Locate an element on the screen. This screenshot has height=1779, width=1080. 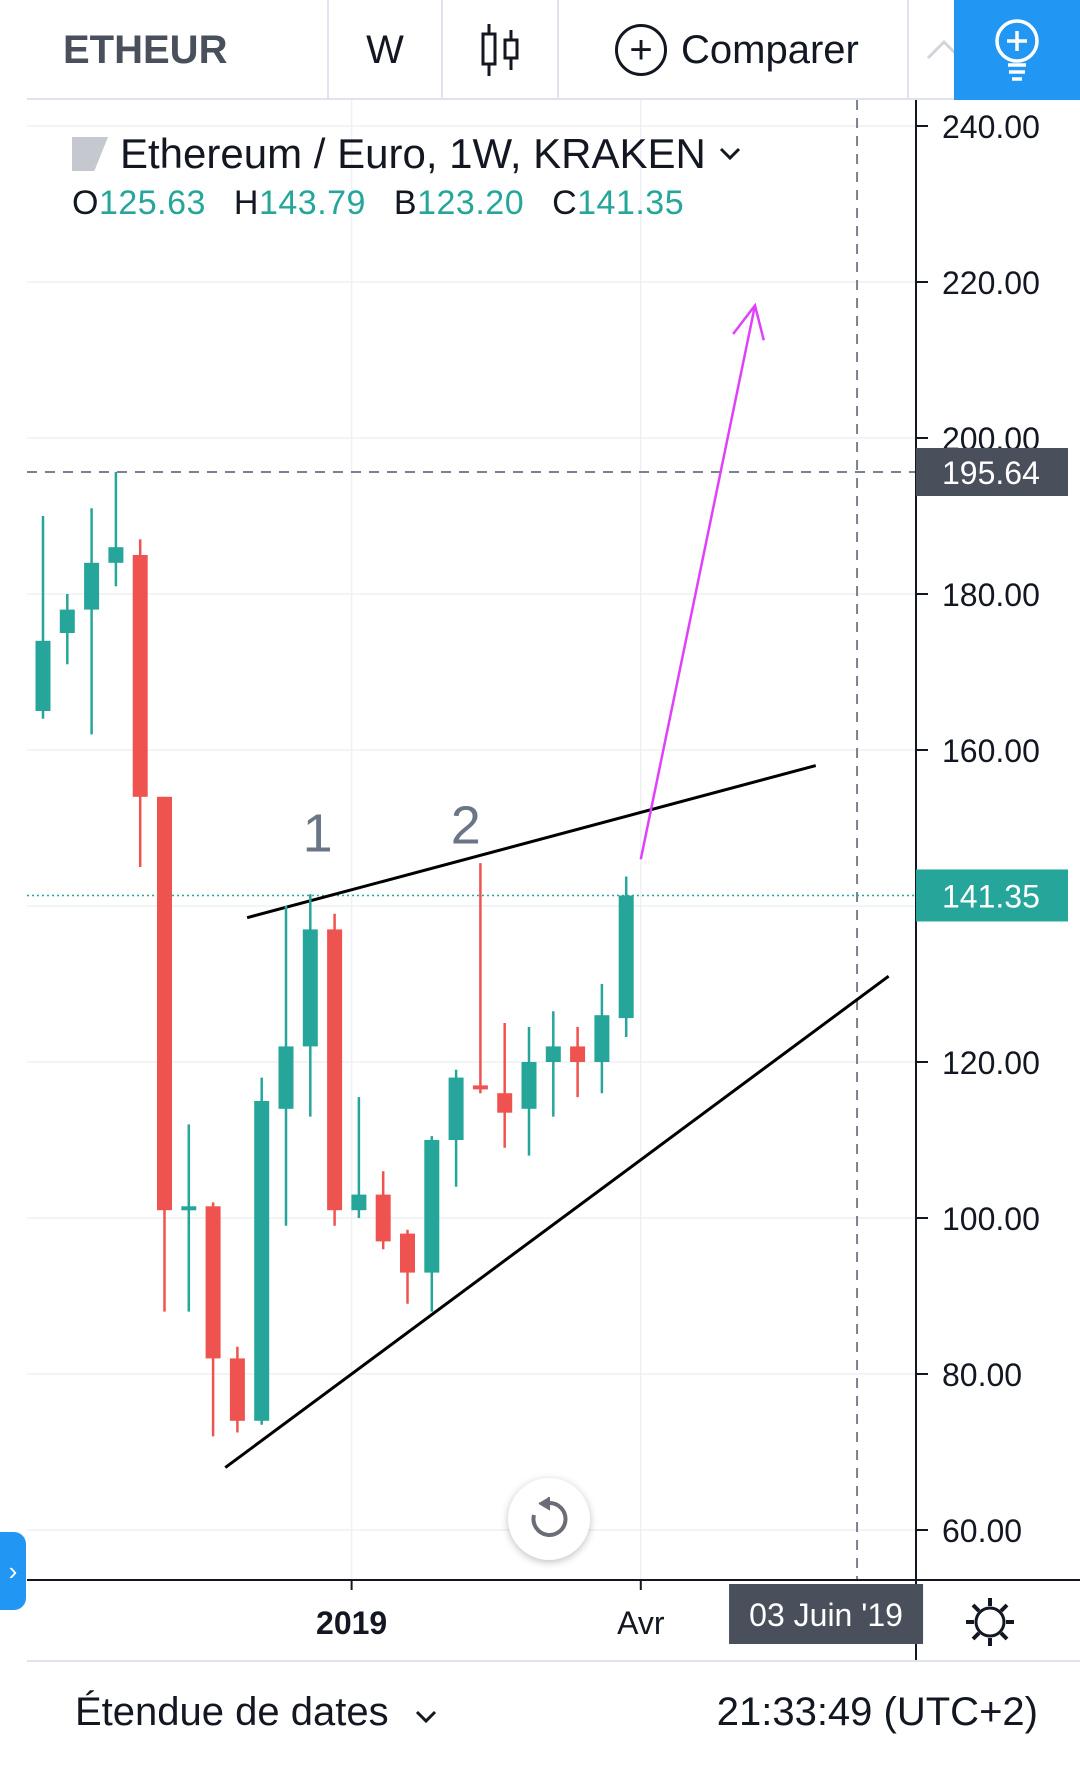
candles-icon is located at coordinates (500, 50).